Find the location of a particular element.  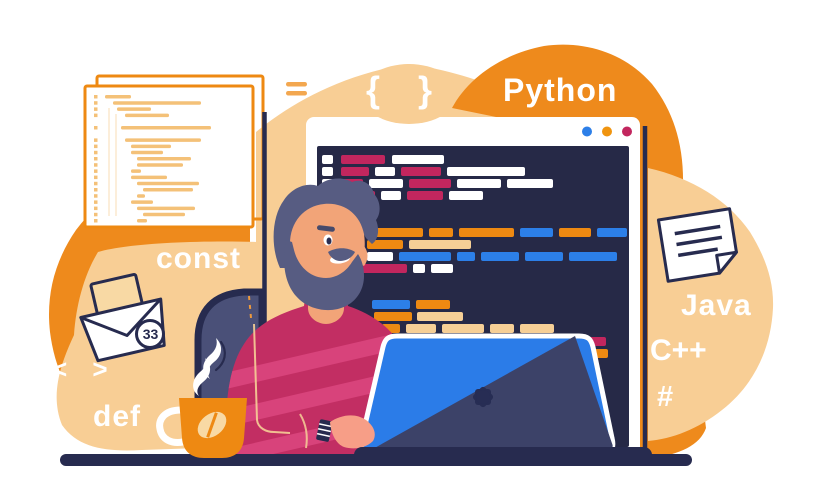

programmer-face is located at coordinates (327, 247).